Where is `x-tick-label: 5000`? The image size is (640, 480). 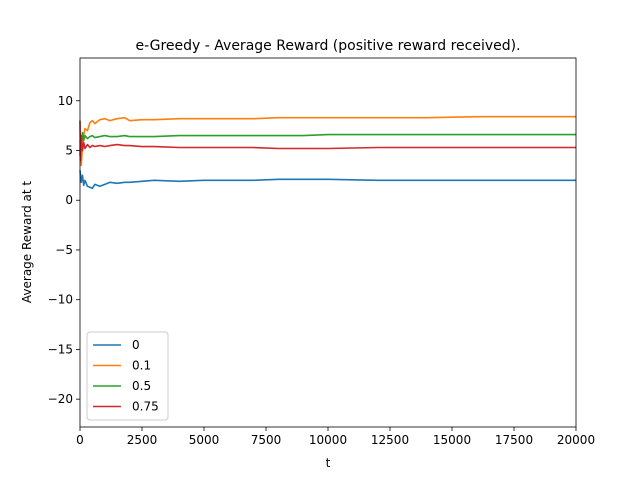
x-tick-label: 5000 is located at coordinates (204, 440).